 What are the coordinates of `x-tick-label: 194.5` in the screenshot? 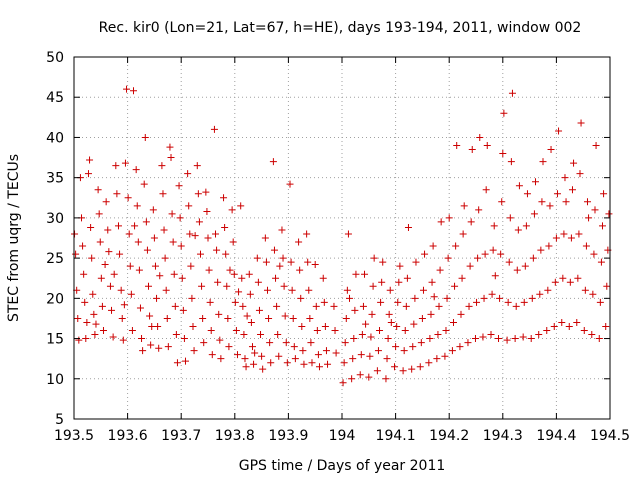 It's located at (610, 436).